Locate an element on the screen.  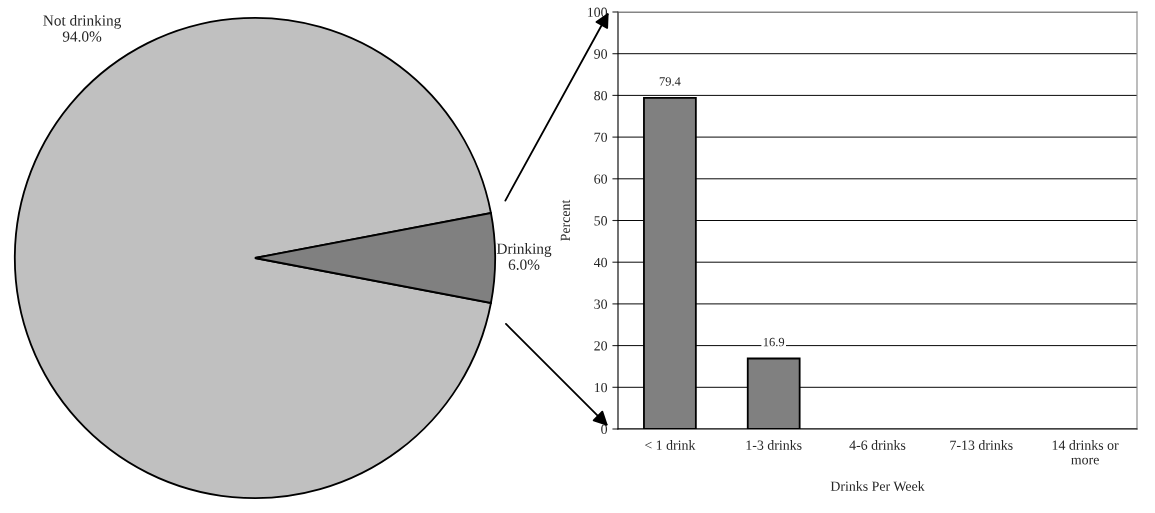
x-tick-label: 14 drinks or more is located at coordinates (1085, 452).